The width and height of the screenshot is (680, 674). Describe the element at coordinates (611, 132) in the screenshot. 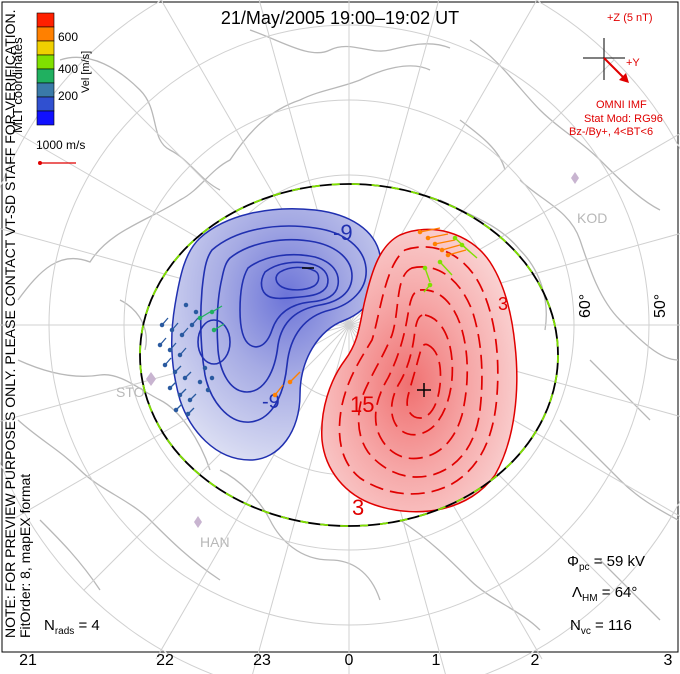

I see `imf-condition-label: Bz-/By+, 4<BT<6` at that location.